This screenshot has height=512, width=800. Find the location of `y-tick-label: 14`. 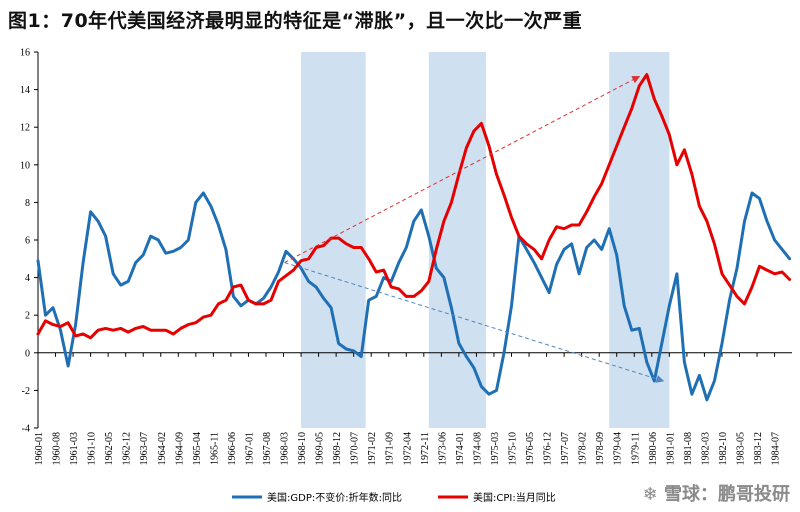

y-tick-label: 14 is located at coordinates (25, 90).